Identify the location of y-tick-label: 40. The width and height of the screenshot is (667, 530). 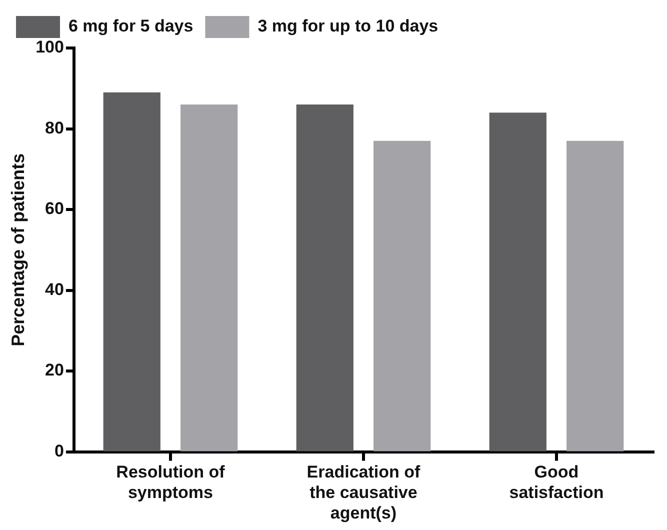
(54, 289).